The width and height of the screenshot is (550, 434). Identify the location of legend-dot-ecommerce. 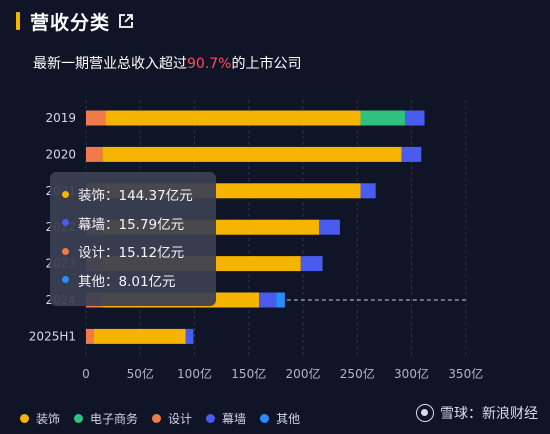
(79, 418).